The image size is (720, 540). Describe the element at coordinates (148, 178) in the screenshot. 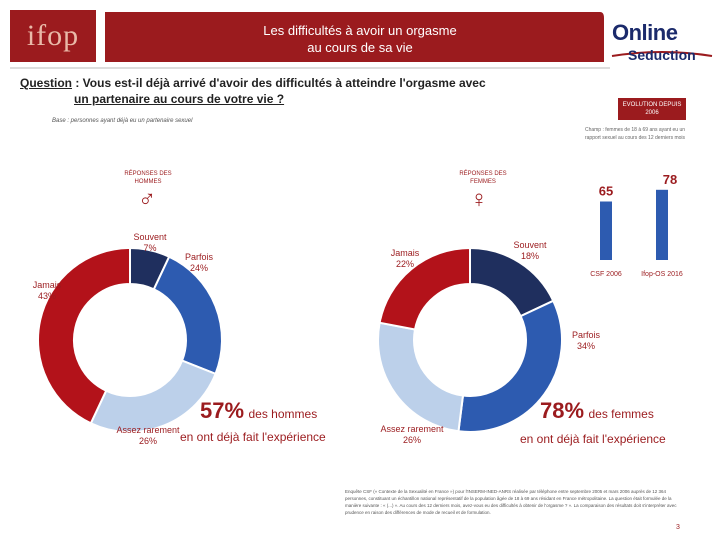

I see `men-respondents-label: RÉPONSES DES HOMMES` at that location.